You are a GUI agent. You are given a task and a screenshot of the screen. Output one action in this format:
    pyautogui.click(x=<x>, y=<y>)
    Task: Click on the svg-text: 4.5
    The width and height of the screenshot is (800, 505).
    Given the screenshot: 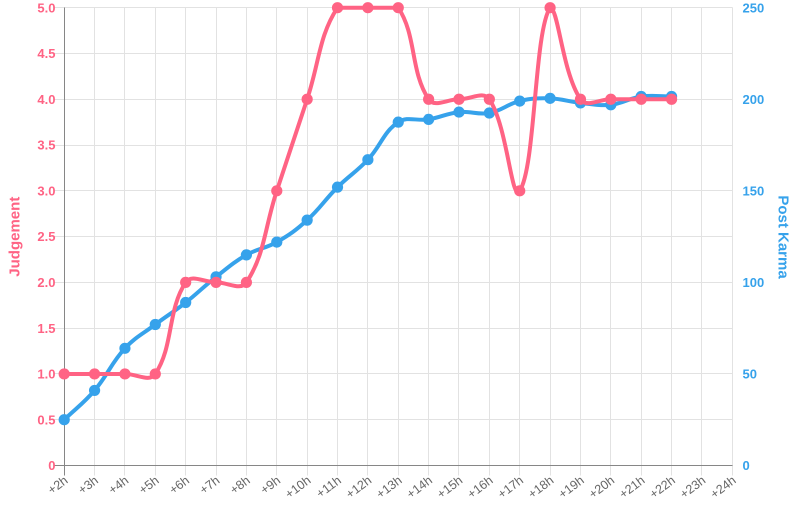 What is the action you would take?
    pyautogui.click(x=46, y=53)
    